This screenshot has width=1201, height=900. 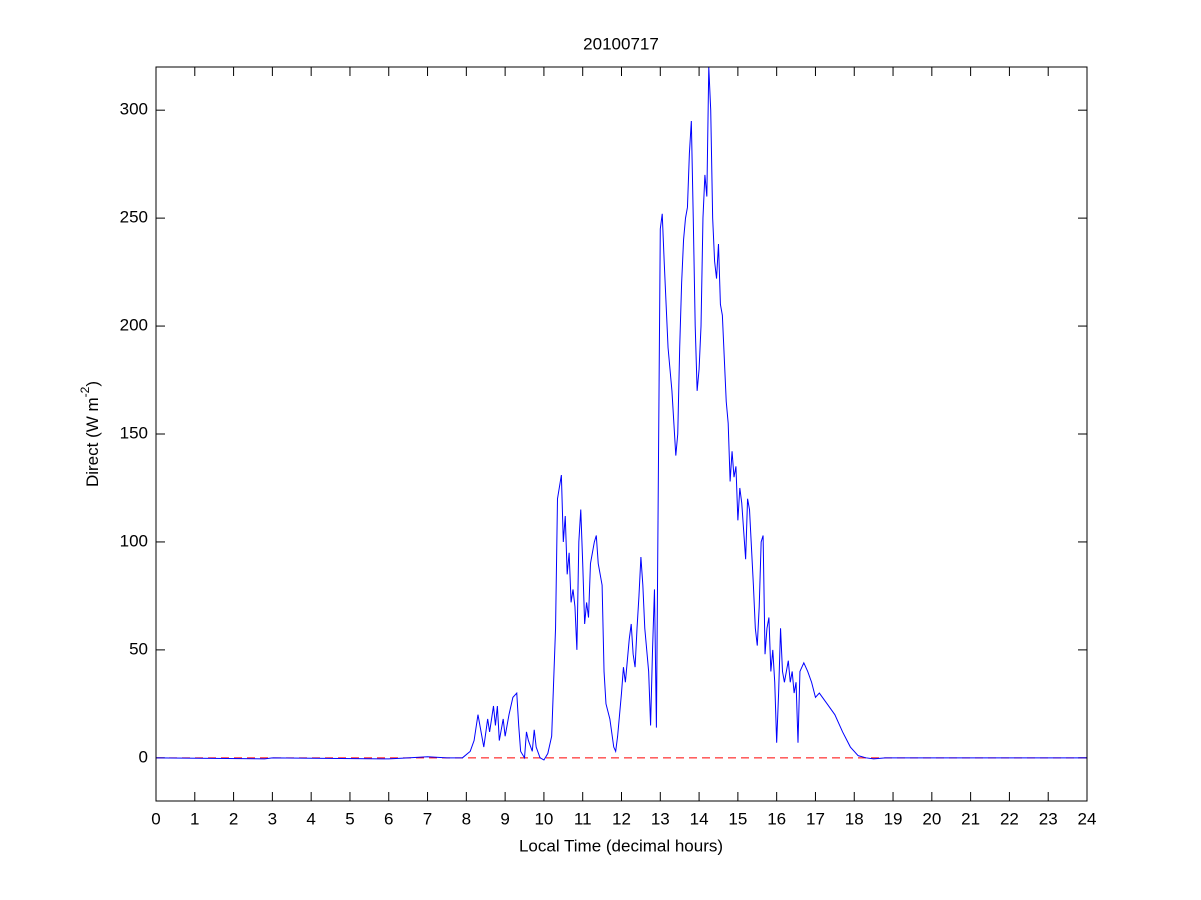 I want to click on x-tick-label: 17, so click(x=815, y=818).